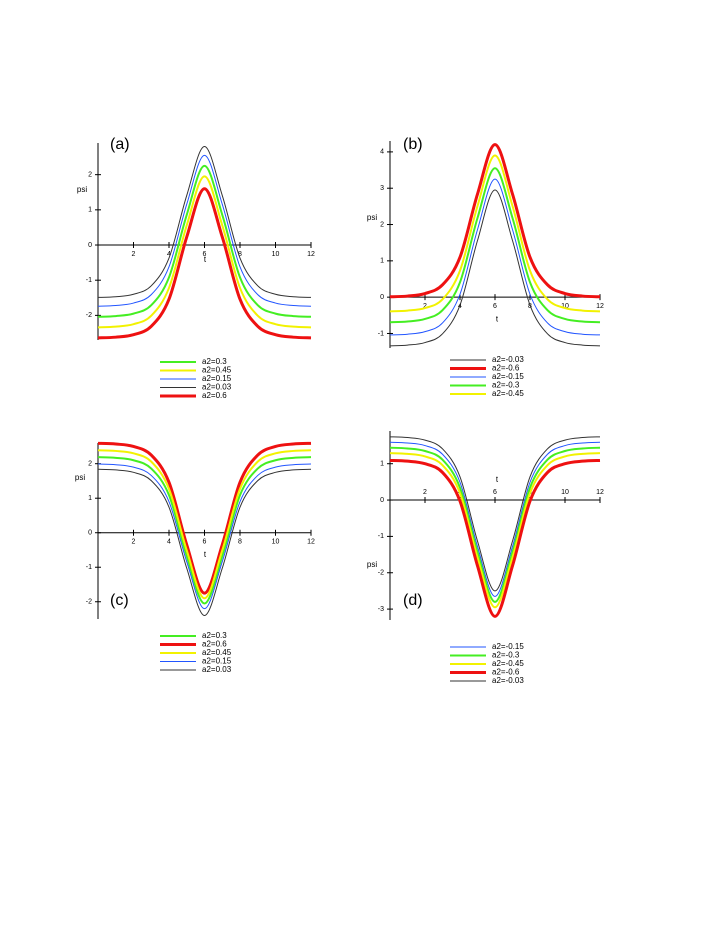  What do you see at coordinates (381, 609) in the screenshot?
I see `y-tick-label: -3` at bounding box center [381, 609].